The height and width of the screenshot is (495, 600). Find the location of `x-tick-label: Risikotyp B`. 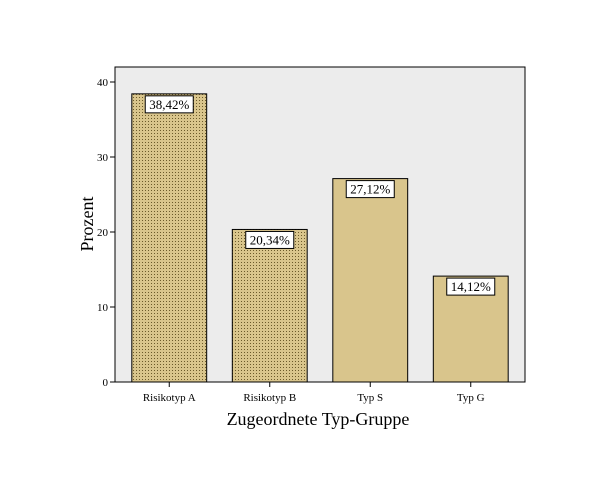

x-tick-label: Risikotyp B is located at coordinates (269, 398).